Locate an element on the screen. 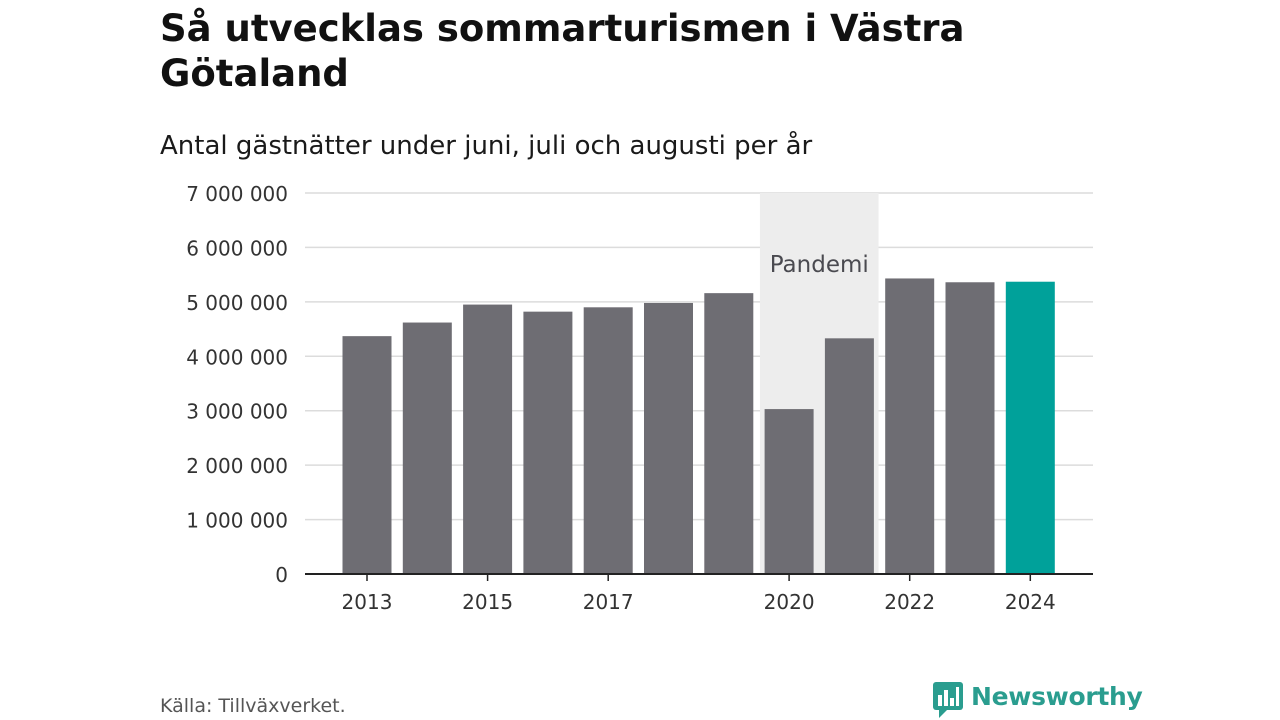 The image size is (1280, 720). pandemic-label: Pandemi is located at coordinates (819, 265).